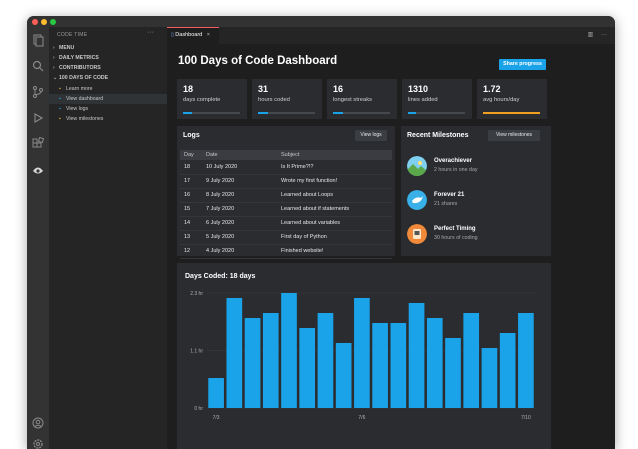 The image size is (638, 449). I want to click on table-row: 12 4 July 2020 Finished website!, so click(286, 251).